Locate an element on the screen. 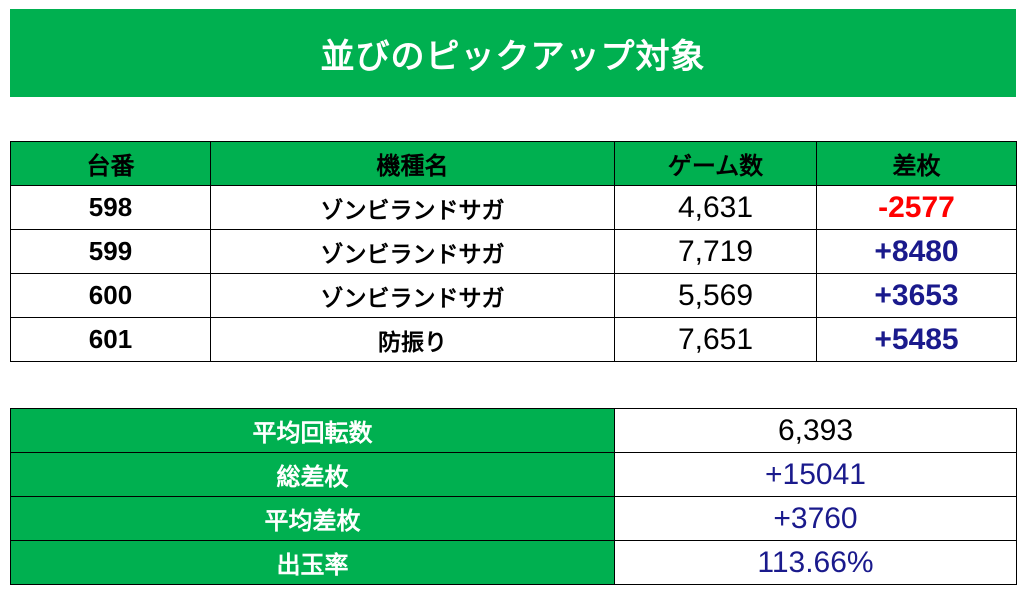 Image resolution: width=1024 pixels, height=594 pixels. summary-row-payout: 出玉率 113.66% is located at coordinates (513, 562).